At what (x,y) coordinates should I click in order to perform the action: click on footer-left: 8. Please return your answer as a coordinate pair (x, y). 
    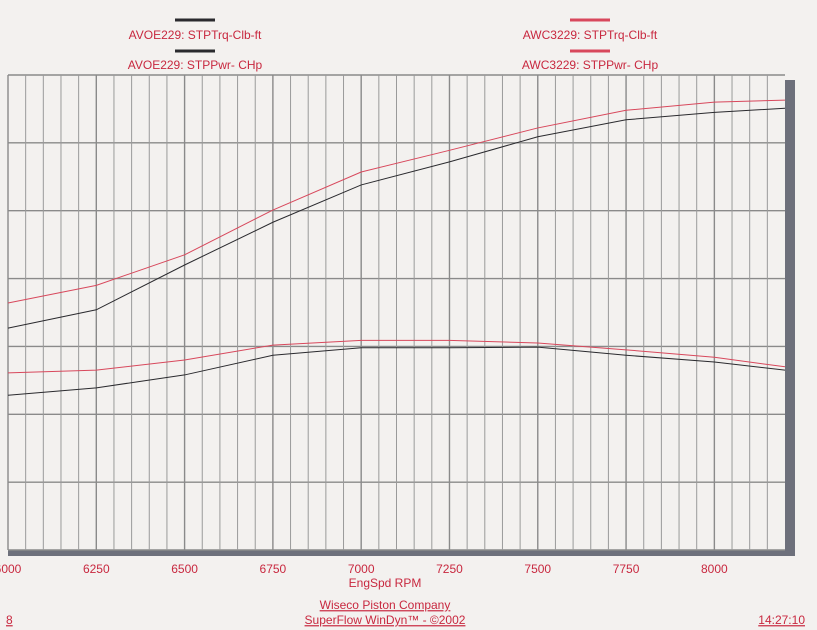
    Looking at the image, I should click on (9, 620).